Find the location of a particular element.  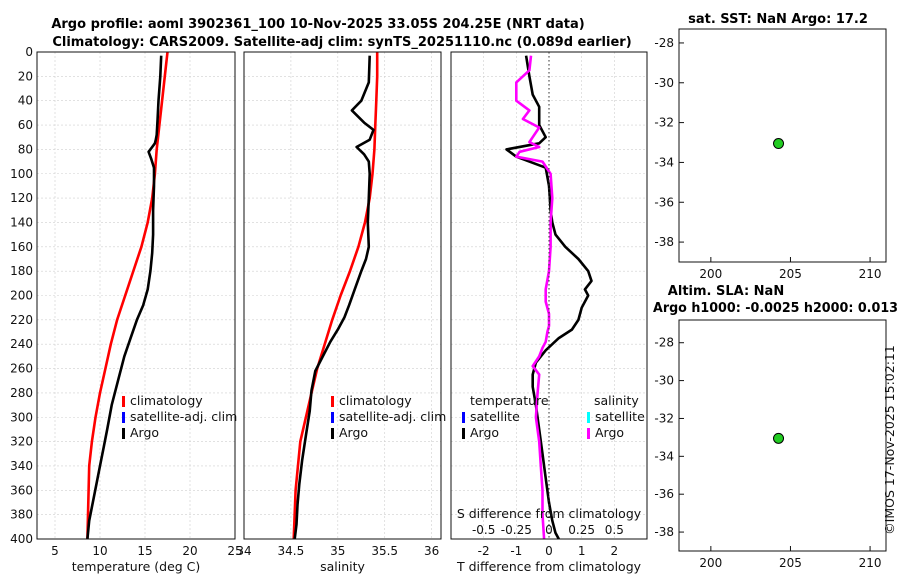

depth-tick-label: 180 is located at coordinates (21, 271).